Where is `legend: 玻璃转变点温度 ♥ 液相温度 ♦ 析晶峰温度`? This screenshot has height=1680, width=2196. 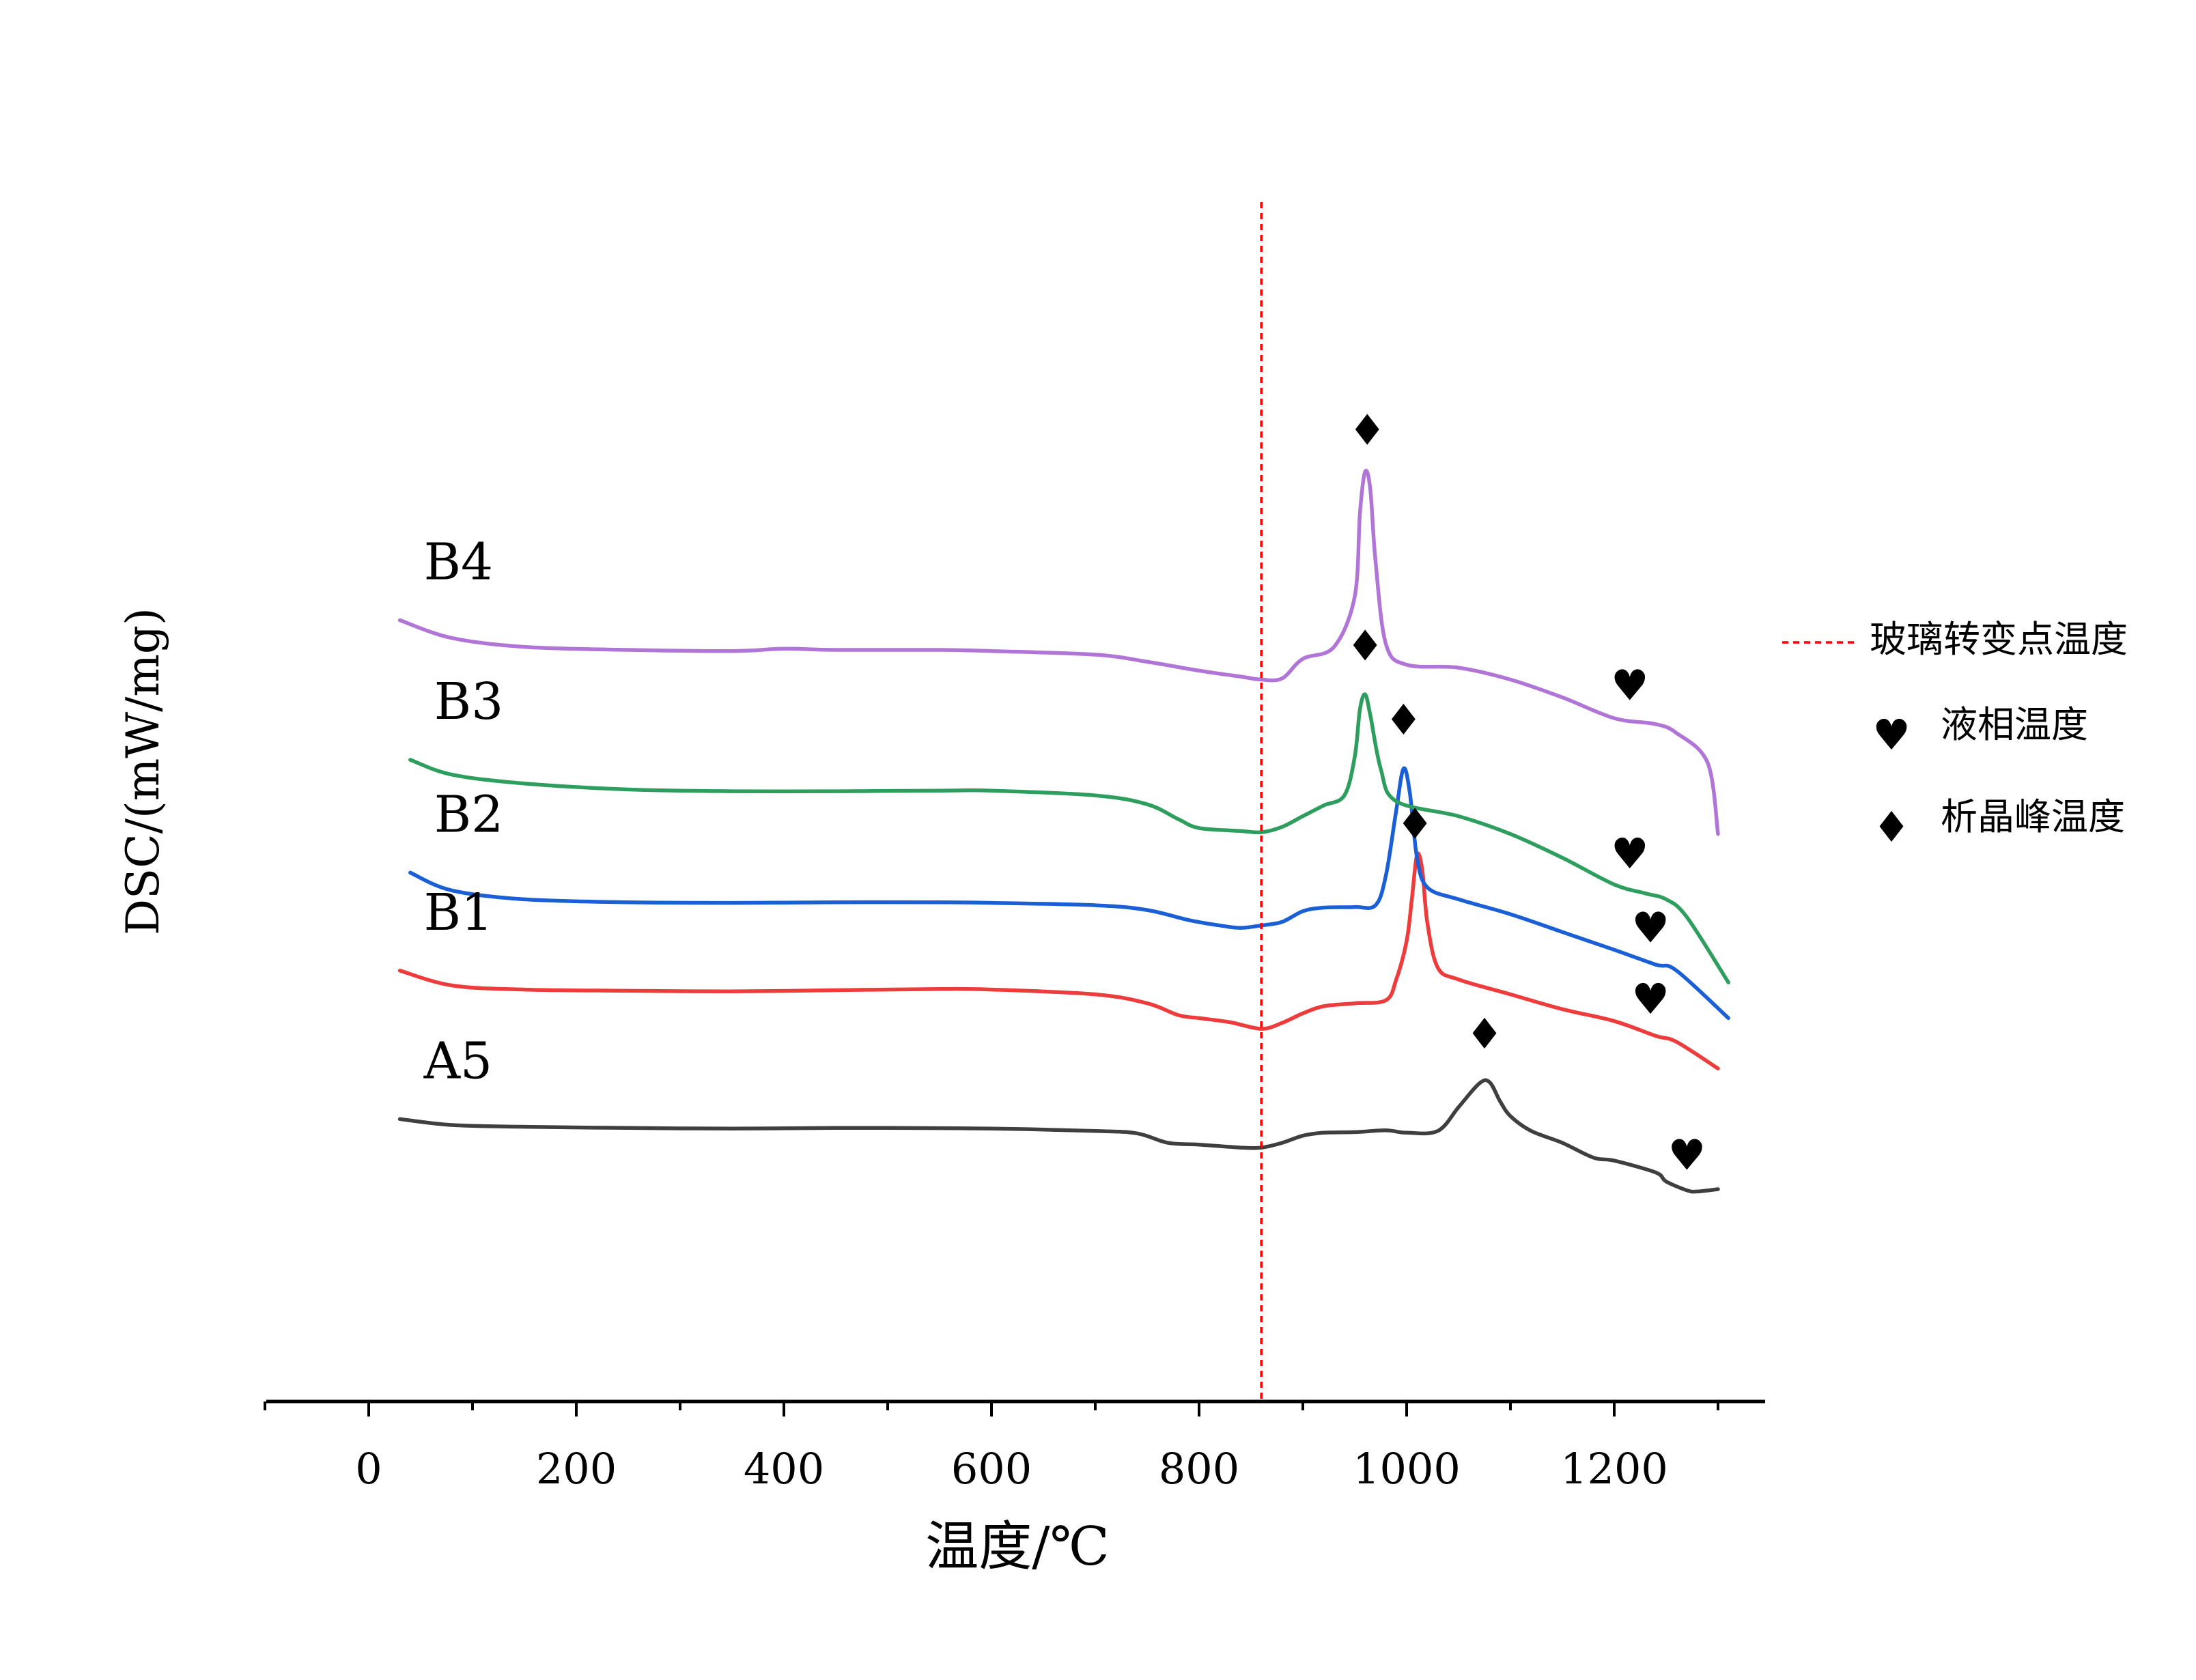 legend: 玻璃转变点温度 ♥ 液相温度 ♦ 析晶峰温度 is located at coordinates (1955, 735).